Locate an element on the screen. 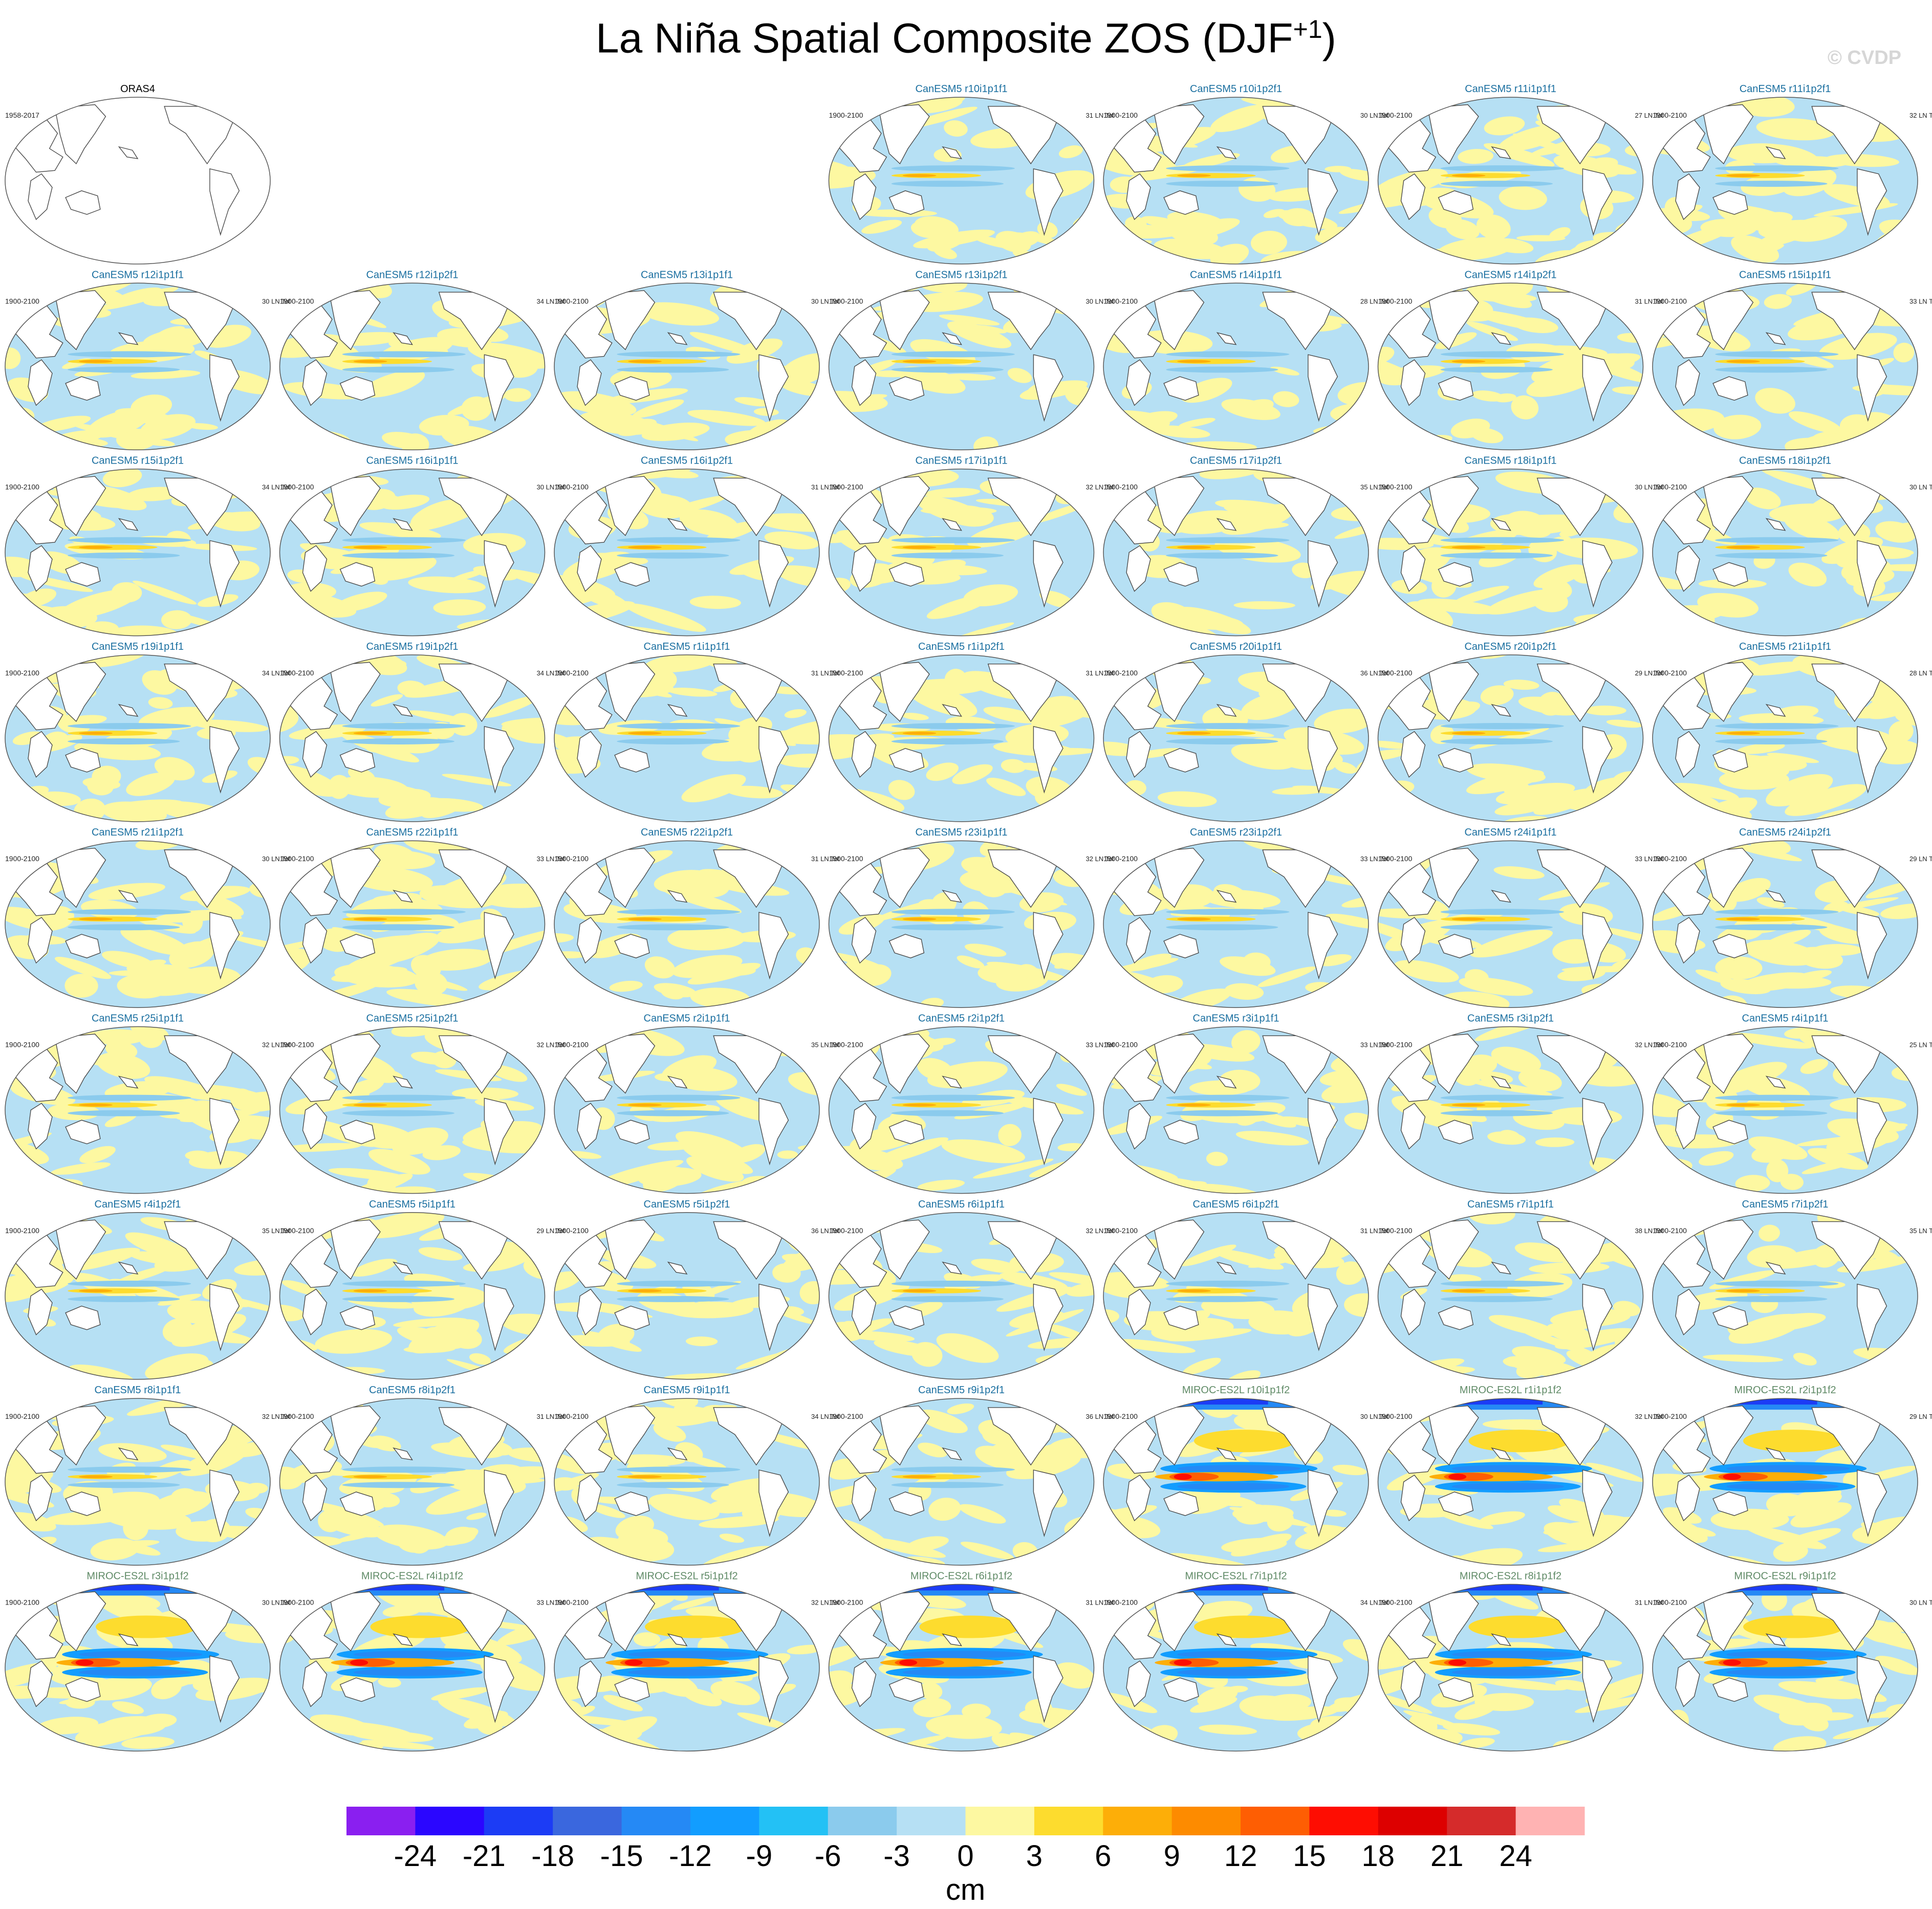  colorbar-tick-label: 0 is located at coordinates (965, 1856).